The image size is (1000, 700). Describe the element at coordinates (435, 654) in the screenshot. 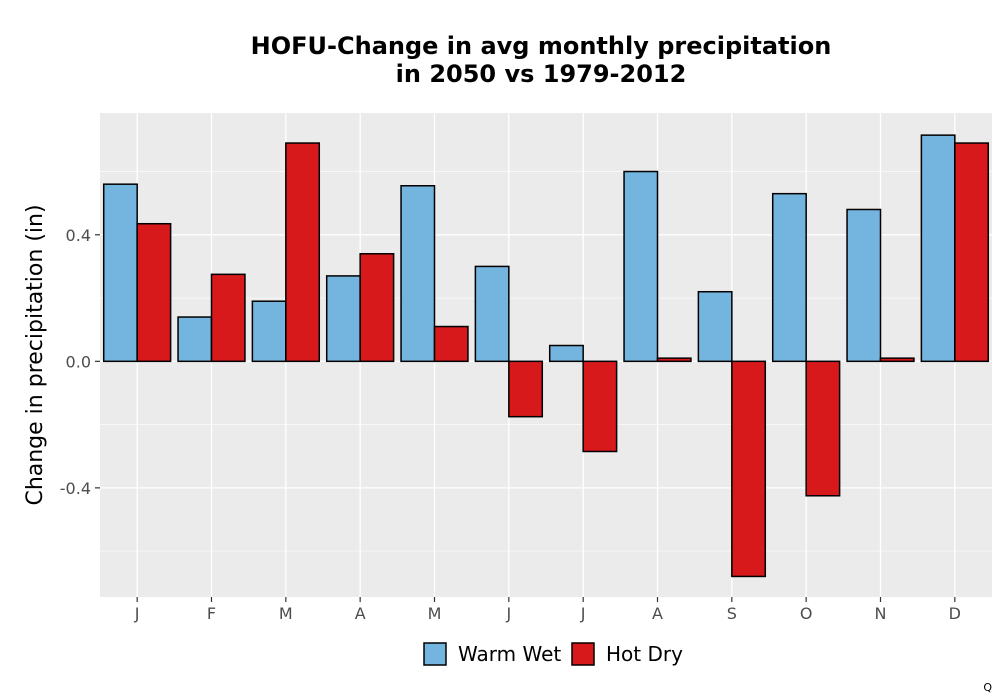

I see `legend-key-warm-wet` at that location.